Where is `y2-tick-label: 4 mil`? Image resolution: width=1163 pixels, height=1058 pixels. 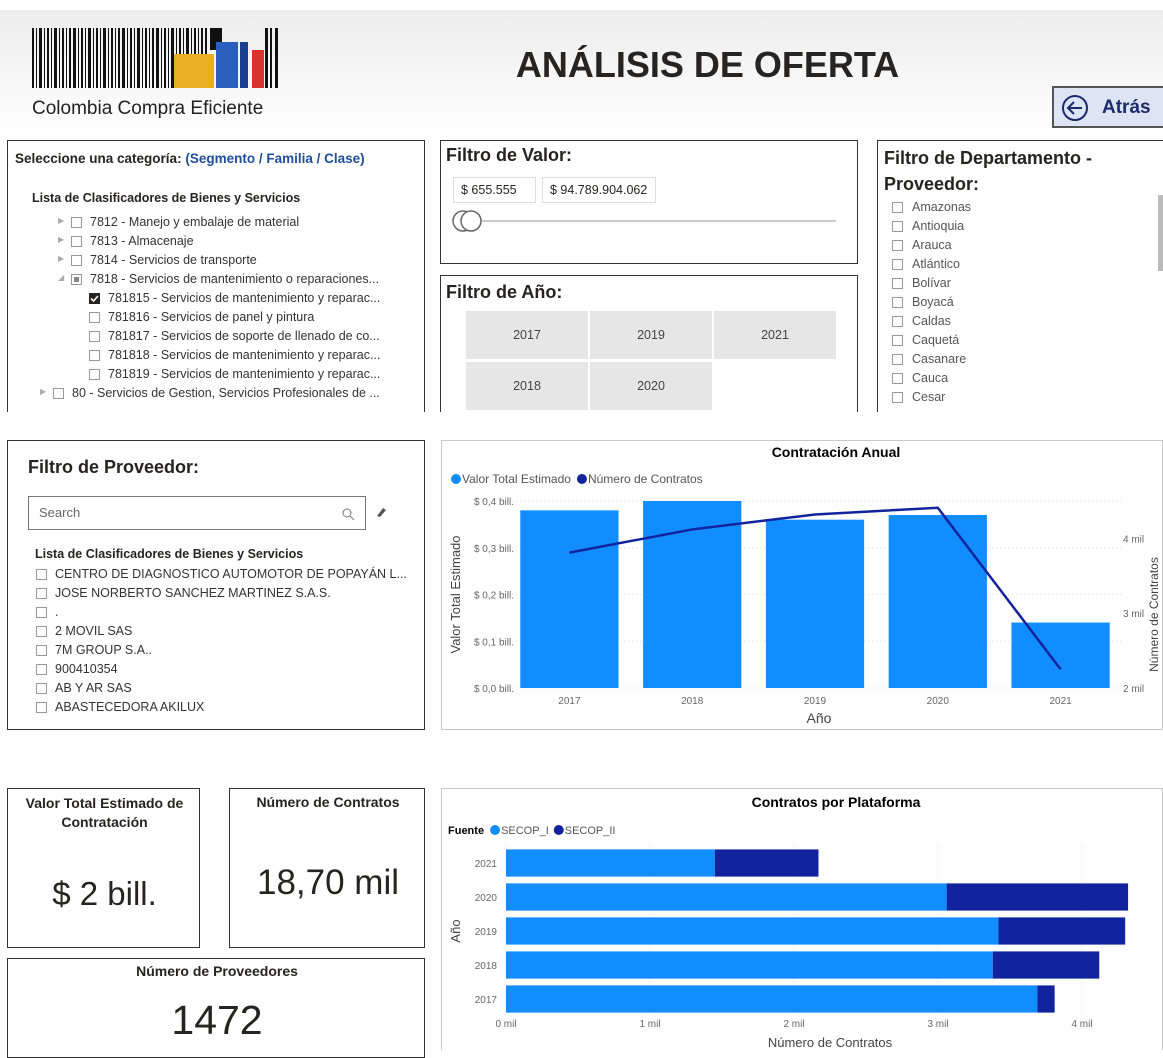
y2-tick-label: 4 mil is located at coordinates (1133, 539).